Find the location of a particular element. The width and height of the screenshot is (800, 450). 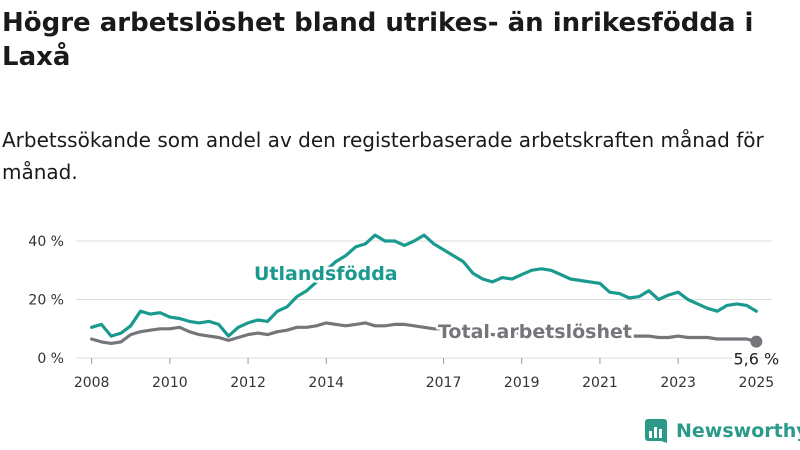

y-tick-label: 40 % is located at coordinates (46, 242).